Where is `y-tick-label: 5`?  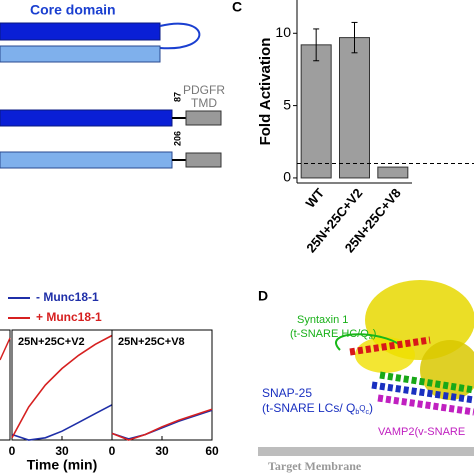
y-tick-label: 5 is located at coordinates (287, 104).